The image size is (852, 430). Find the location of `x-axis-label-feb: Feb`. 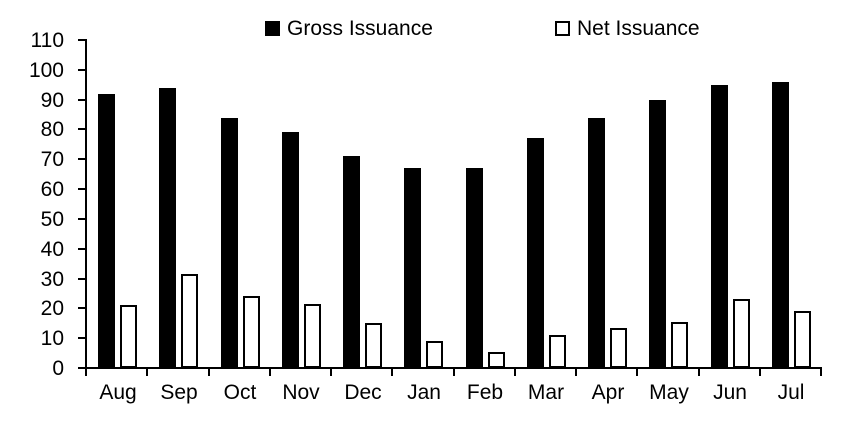

x-axis-label-feb: Feb is located at coordinates (485, 392).